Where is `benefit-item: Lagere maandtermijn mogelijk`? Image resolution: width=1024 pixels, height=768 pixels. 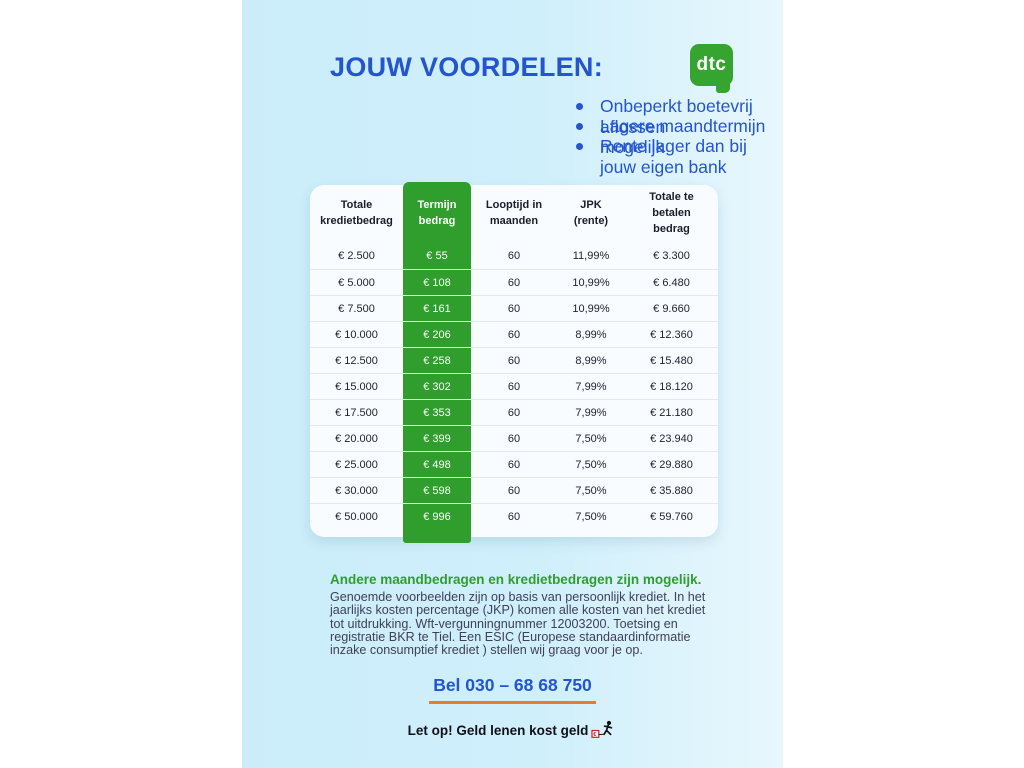 benefit-item: Lagere maandtermijn mogelijk is located at coordinates (679, 136).